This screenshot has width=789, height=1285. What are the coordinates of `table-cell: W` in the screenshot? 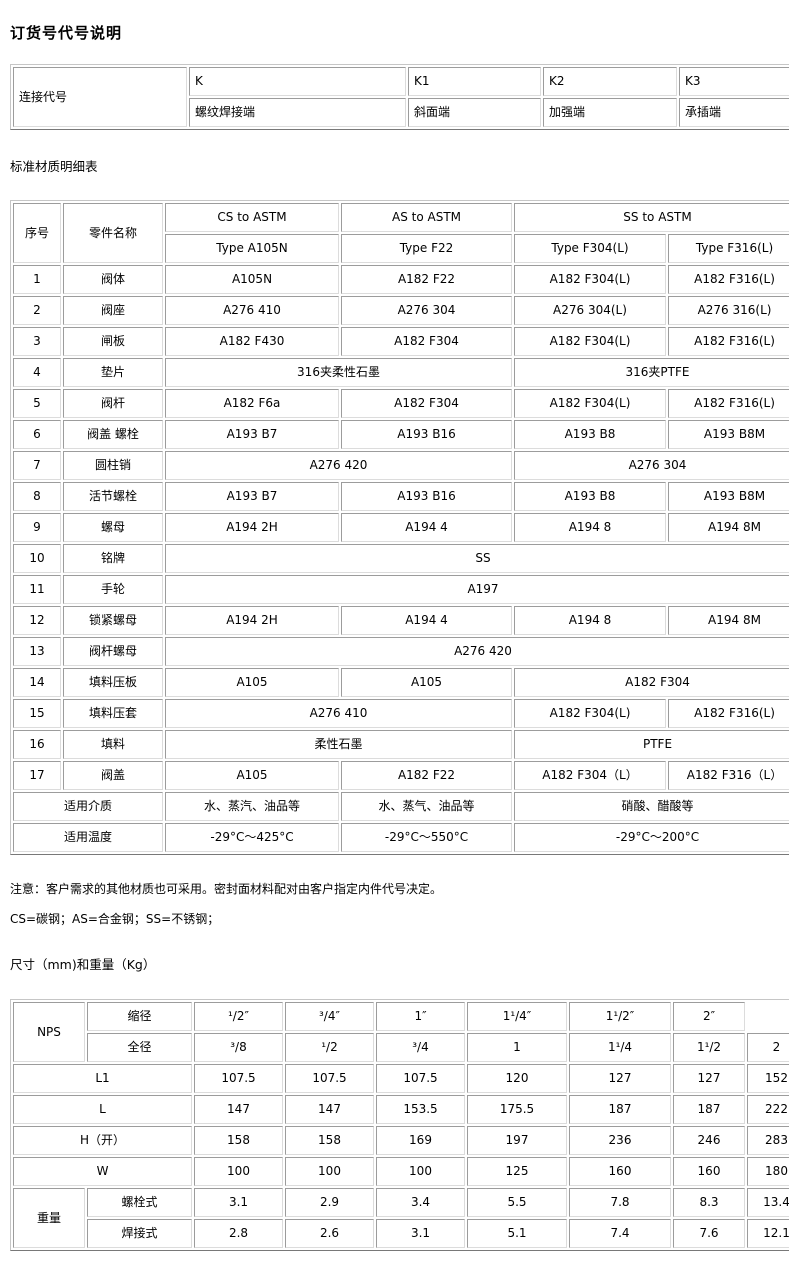 It's located at (102, 1171).